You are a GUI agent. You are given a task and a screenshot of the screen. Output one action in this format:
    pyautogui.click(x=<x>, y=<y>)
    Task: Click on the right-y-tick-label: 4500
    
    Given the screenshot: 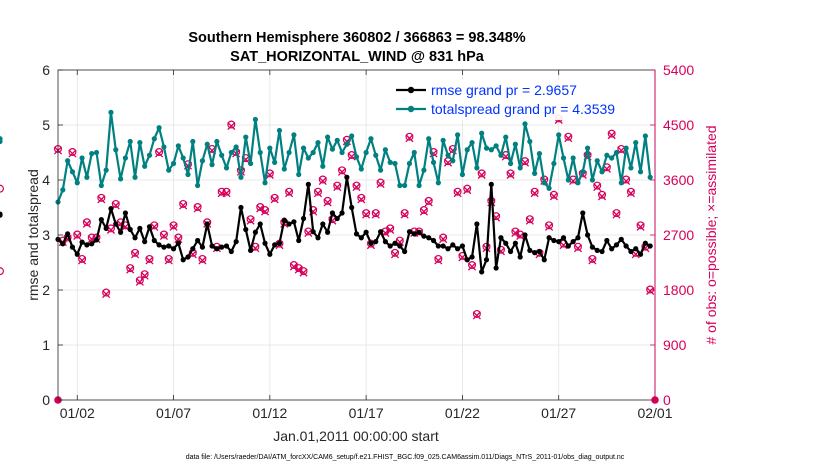 What is the action you would take?
    pyautogui.click(x=678, y=125)
    